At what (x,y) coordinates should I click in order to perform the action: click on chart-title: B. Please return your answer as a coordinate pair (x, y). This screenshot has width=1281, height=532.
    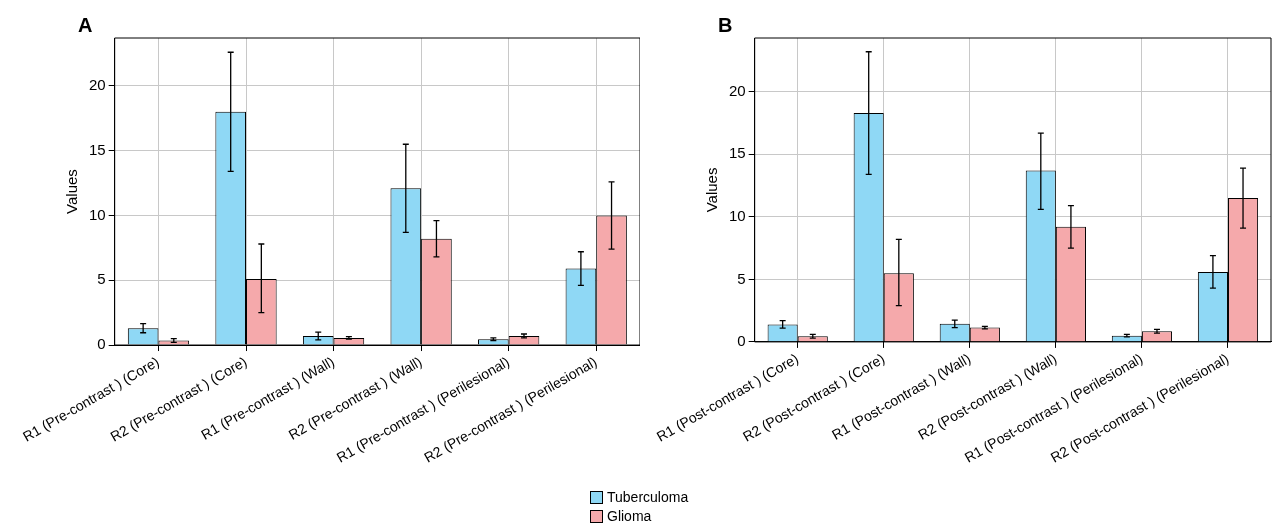
    Looking at the image, I should click on (725, 25).